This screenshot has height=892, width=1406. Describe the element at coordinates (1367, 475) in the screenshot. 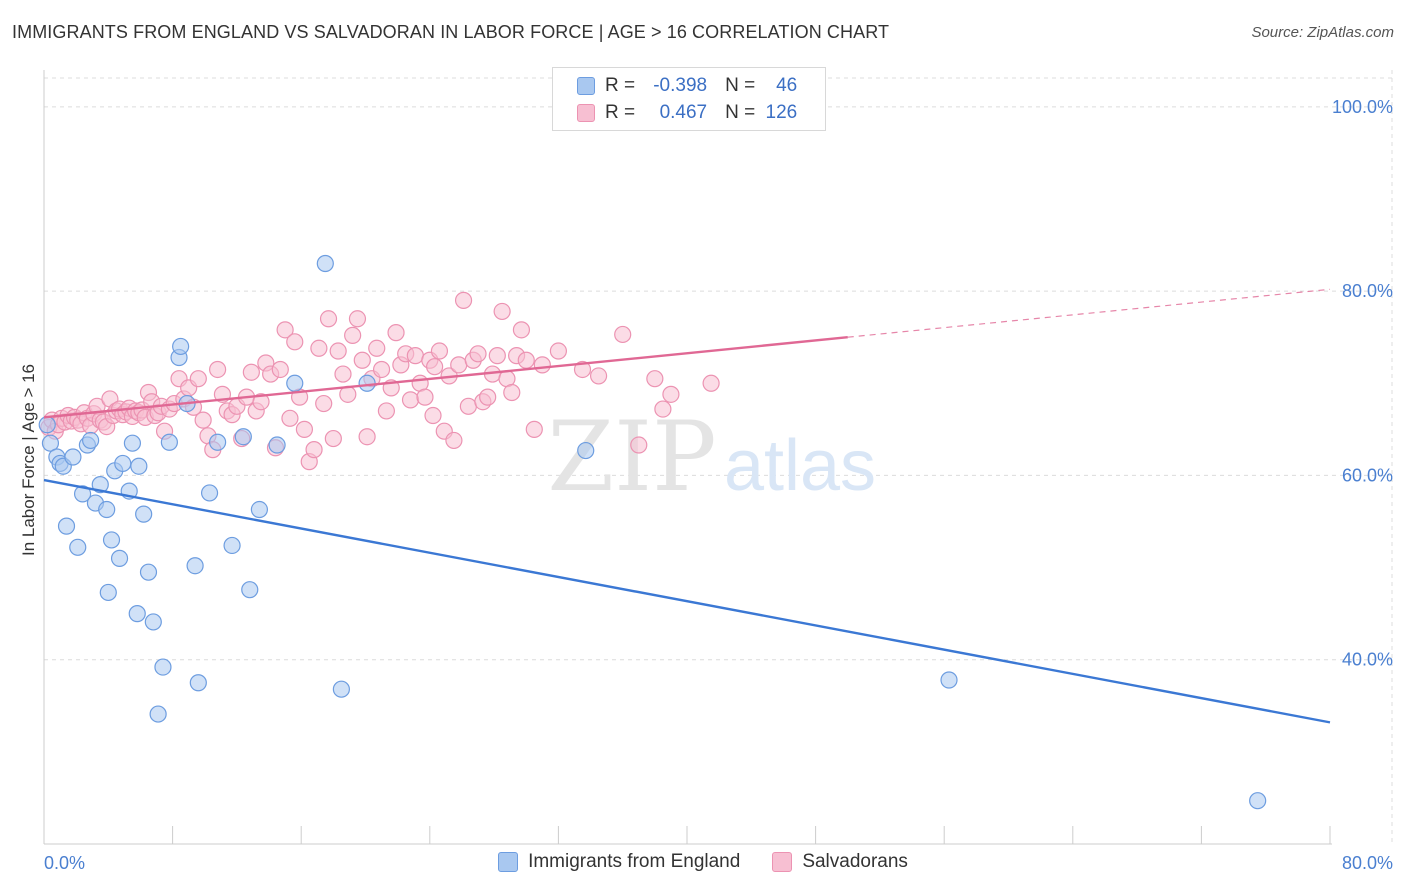

I see `y-tick-label: 60.0%` at that location.